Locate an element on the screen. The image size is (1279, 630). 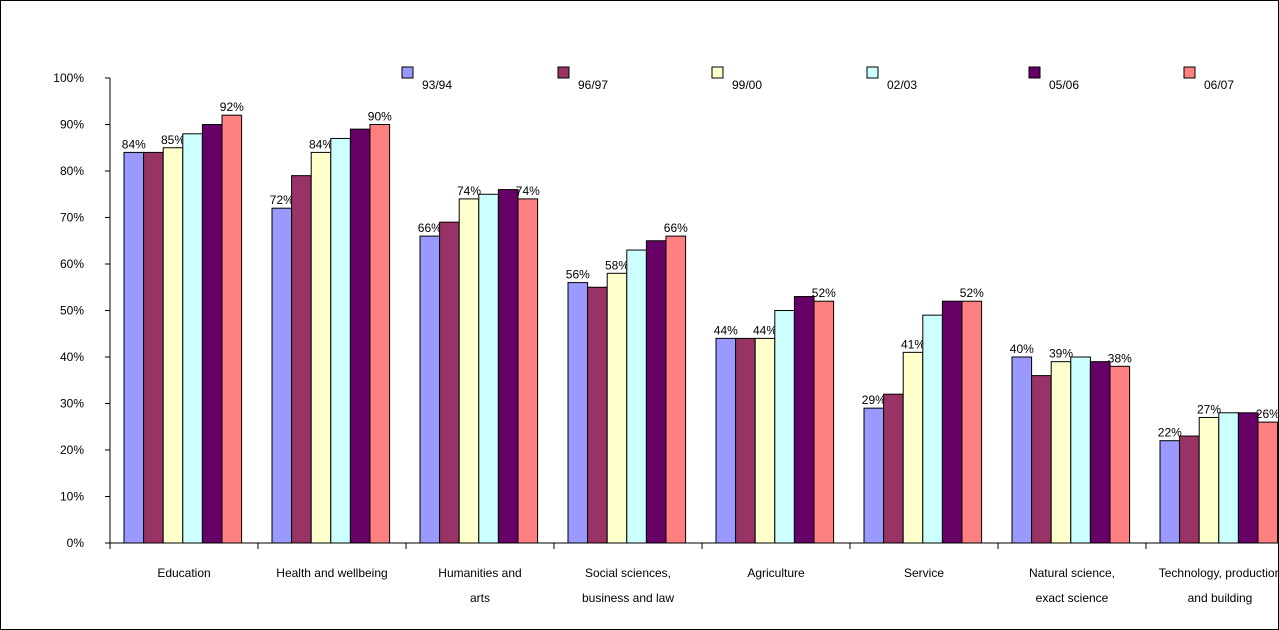
data-label: 29% is located at coordinates (874, 400).